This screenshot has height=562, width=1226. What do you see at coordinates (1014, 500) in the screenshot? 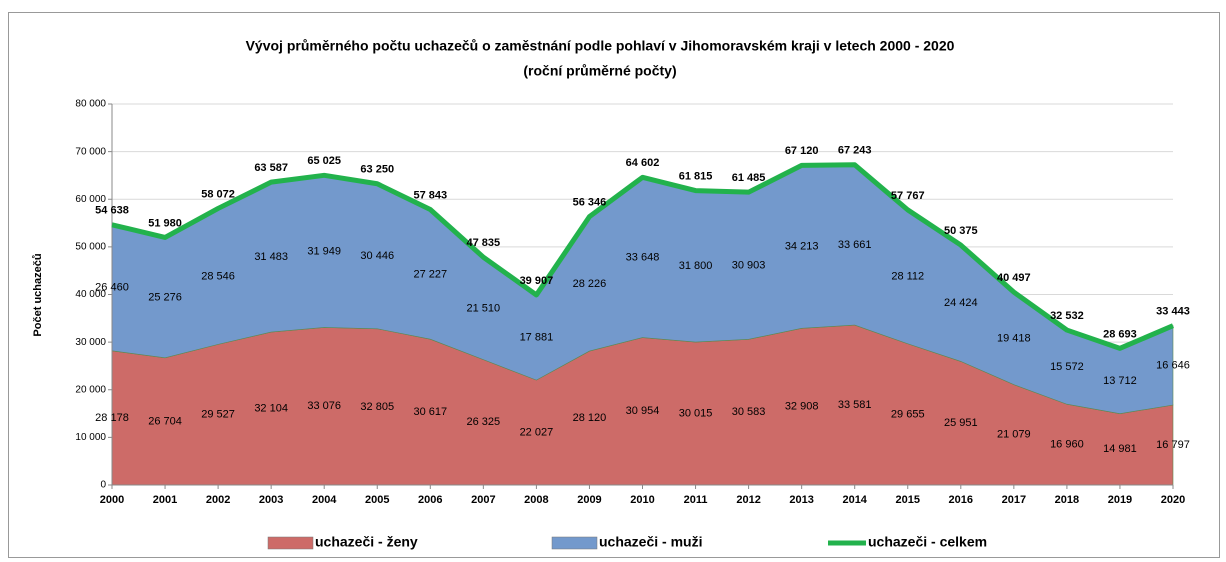
I see `x-tick-label: 2017` at bounding box center [1014, 500].